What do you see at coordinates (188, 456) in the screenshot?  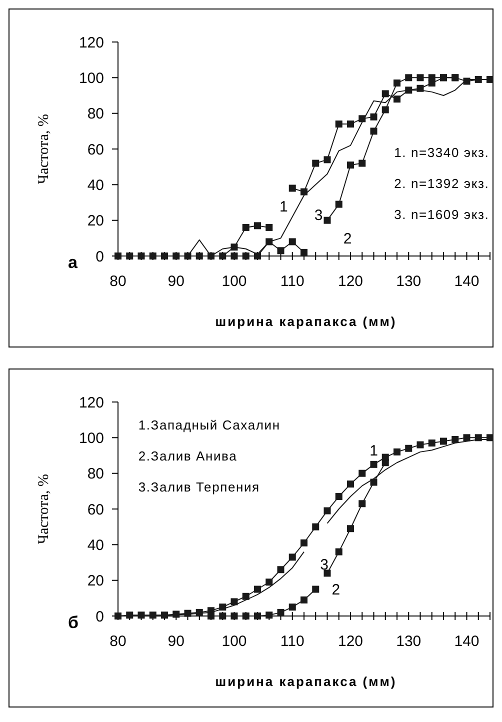 I see `annotation: 2.Залив Анива` at bounding box center [188, 456].